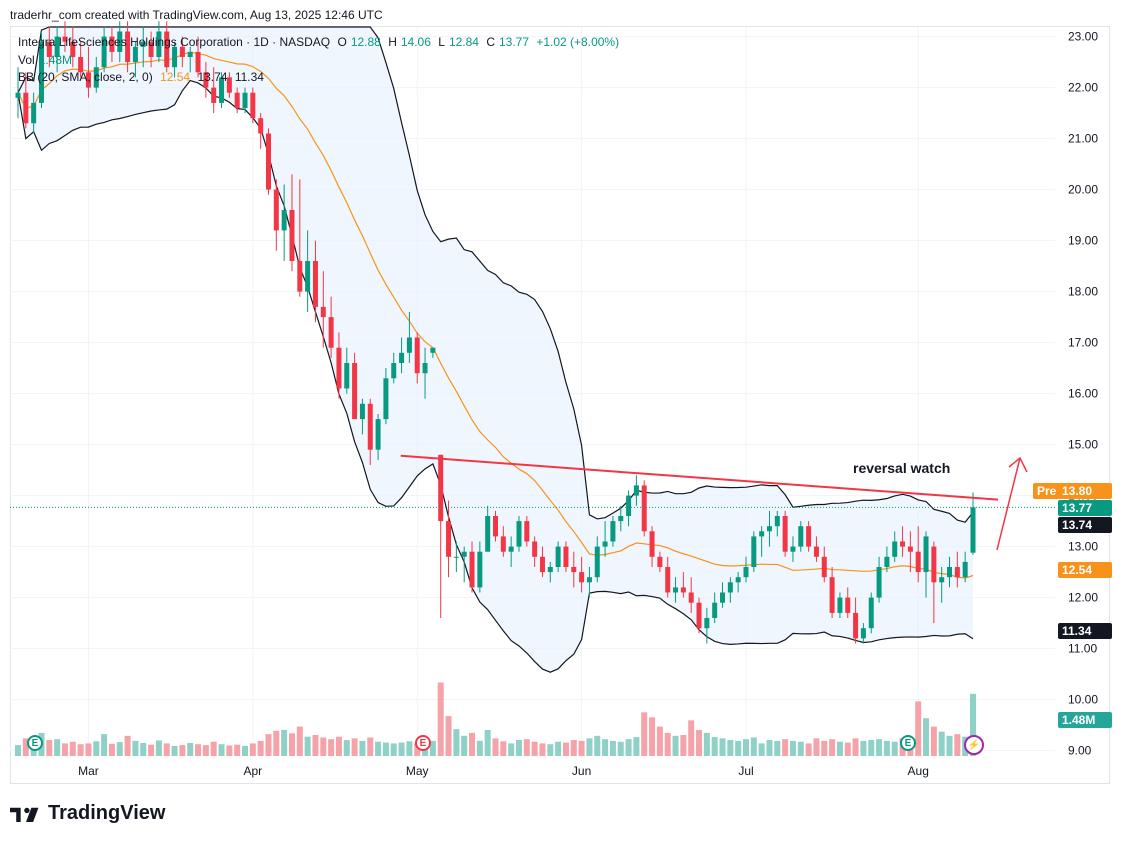 The image size is (1121, 844). What do you see at coordinates (1085, 508) in the screenshot?
I see `last-price-badge: 13.77` at bounding box center [1085, 508].